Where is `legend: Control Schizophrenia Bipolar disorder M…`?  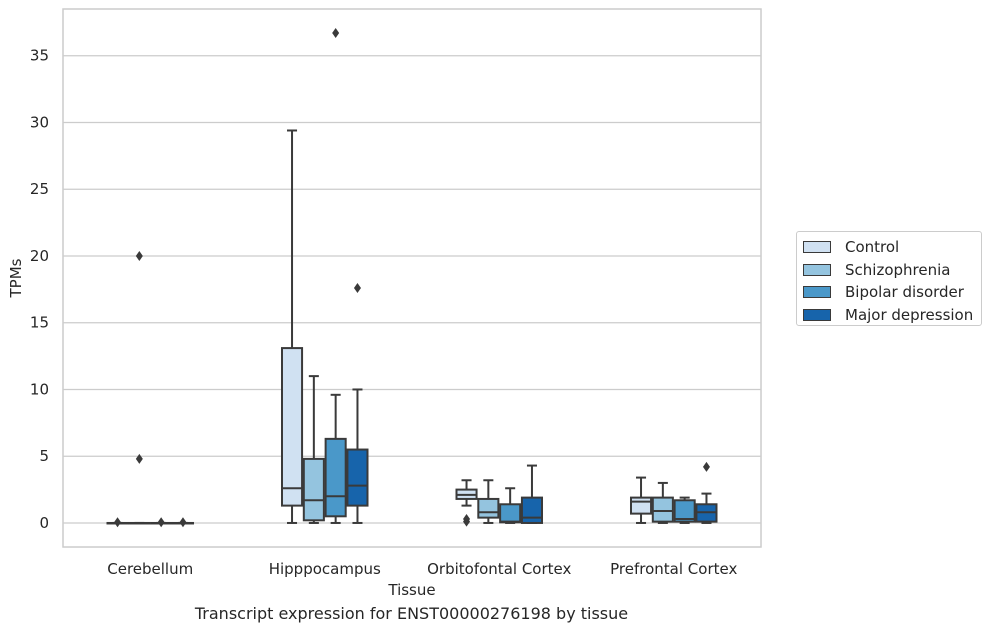 legend: Control Schizophrenia Bipolar disorder M… is located at coordinates (889, 278).